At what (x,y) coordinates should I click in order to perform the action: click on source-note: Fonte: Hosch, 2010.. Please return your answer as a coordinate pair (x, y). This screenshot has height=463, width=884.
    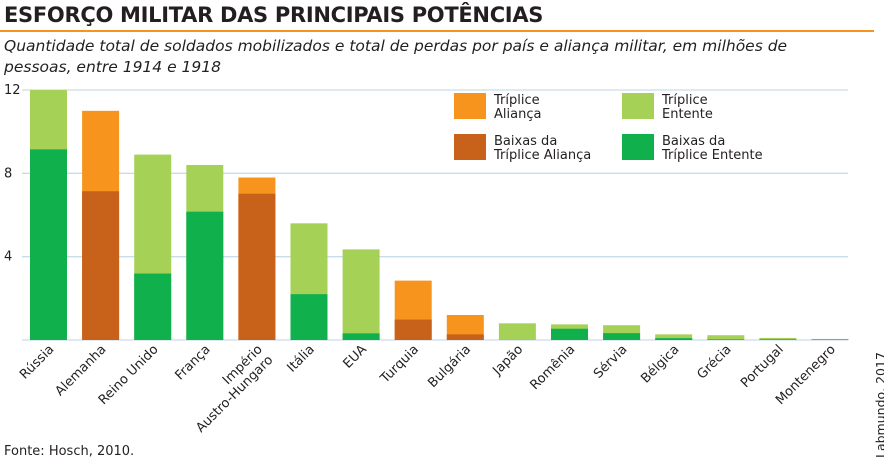
    Looking at the image, I should click on (69, 451).